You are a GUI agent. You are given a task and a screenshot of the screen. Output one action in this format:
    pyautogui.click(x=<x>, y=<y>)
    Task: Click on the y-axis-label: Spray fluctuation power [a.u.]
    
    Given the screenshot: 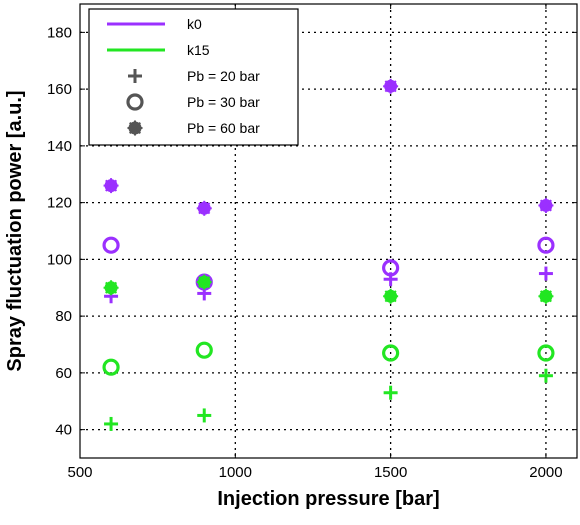 What is the action you would take?
    pyautogui.click(x=15, y=230)
    